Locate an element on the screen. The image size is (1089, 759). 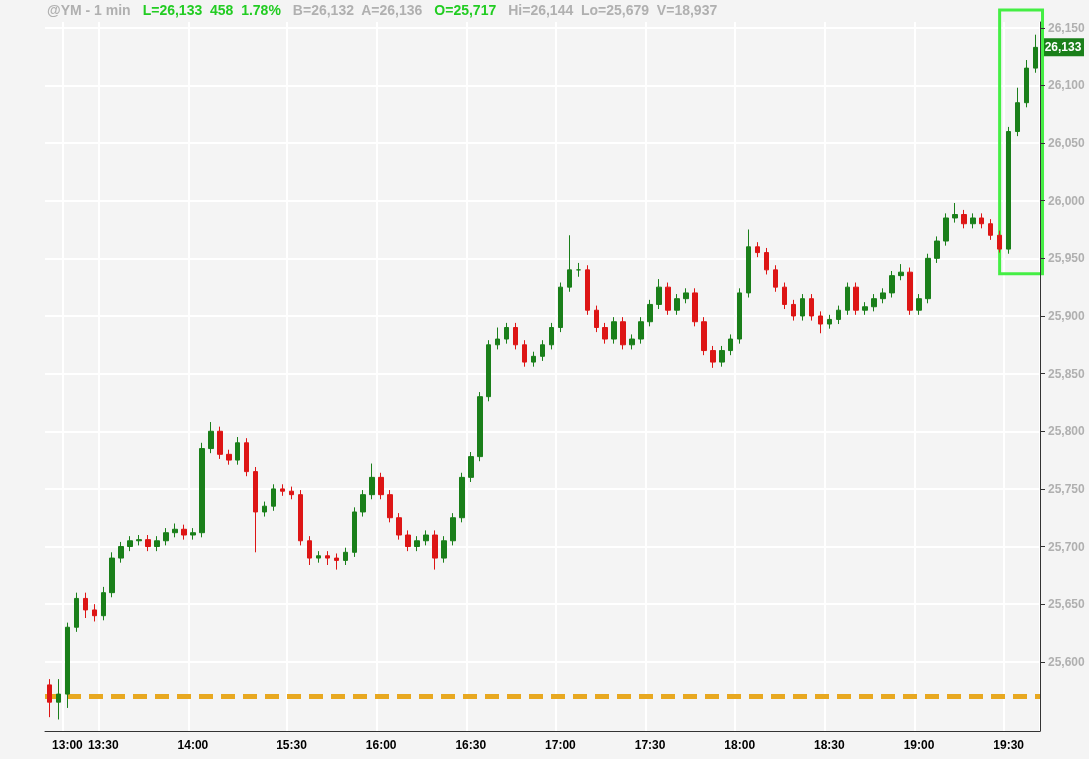
y-tick-label: 25,600 is located at coordinates (1067, 661).